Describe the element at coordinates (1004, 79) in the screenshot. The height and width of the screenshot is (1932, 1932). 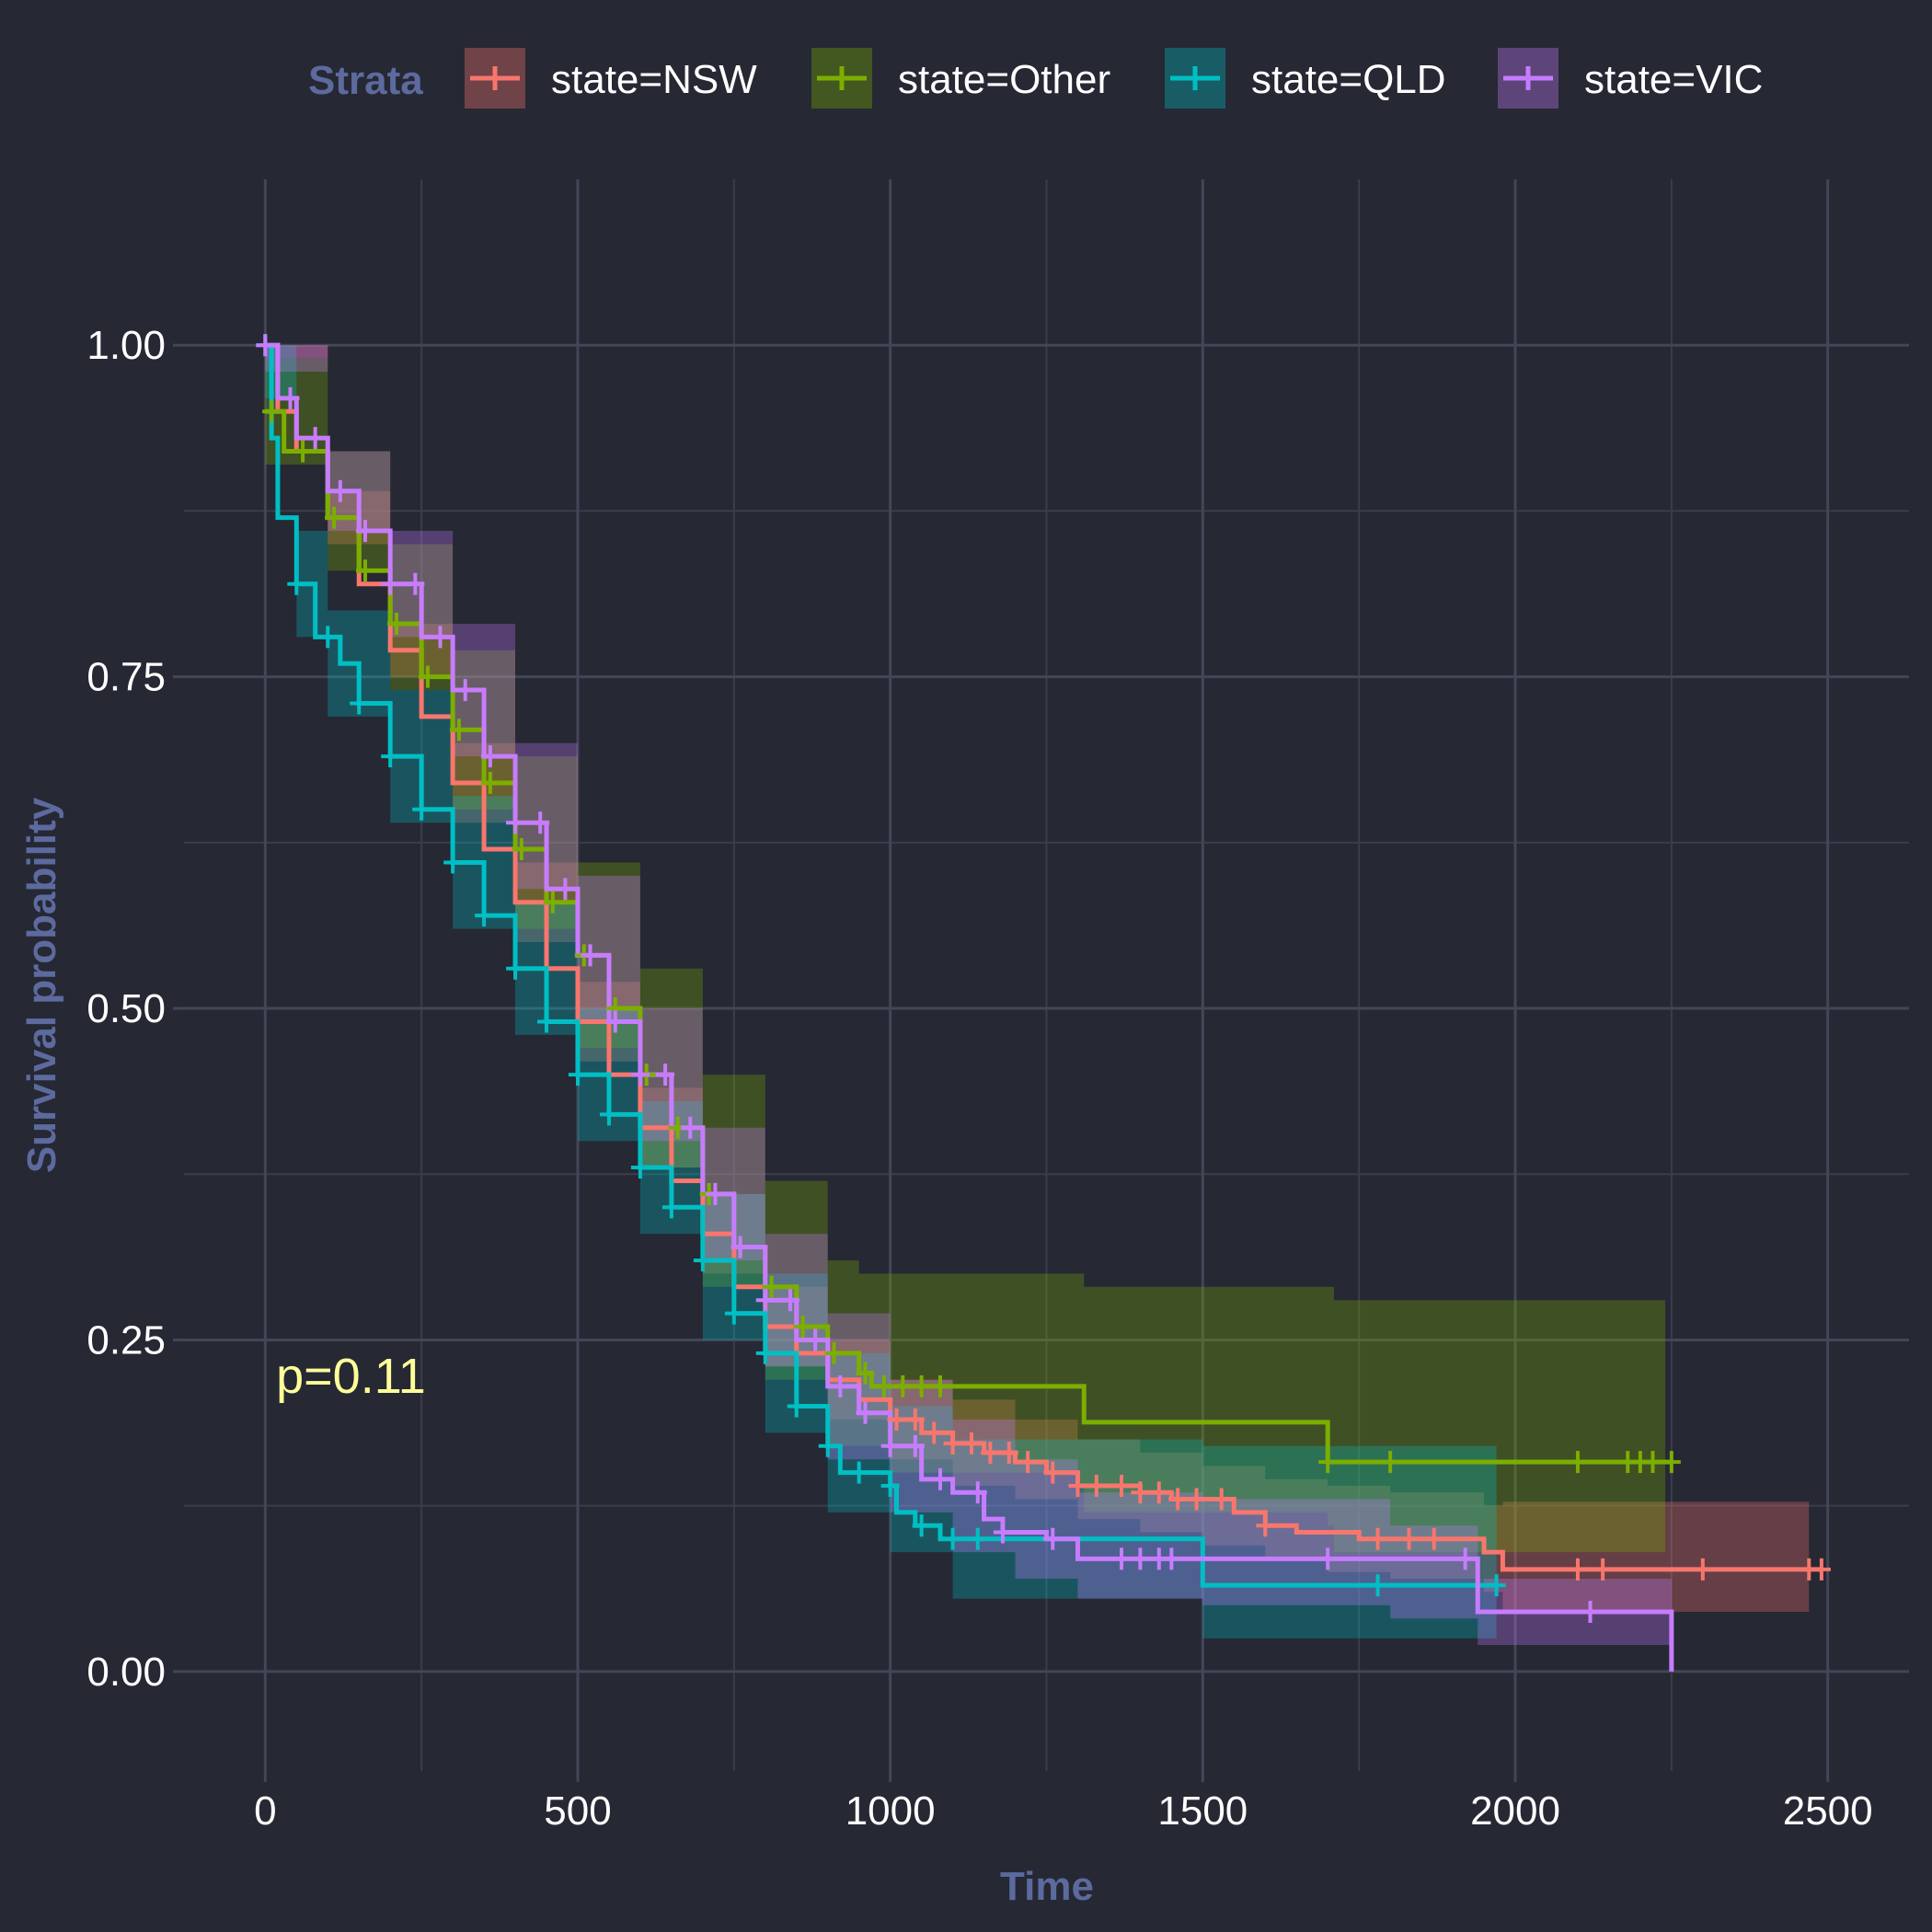
I see `legend-label: state=Other` at that location.